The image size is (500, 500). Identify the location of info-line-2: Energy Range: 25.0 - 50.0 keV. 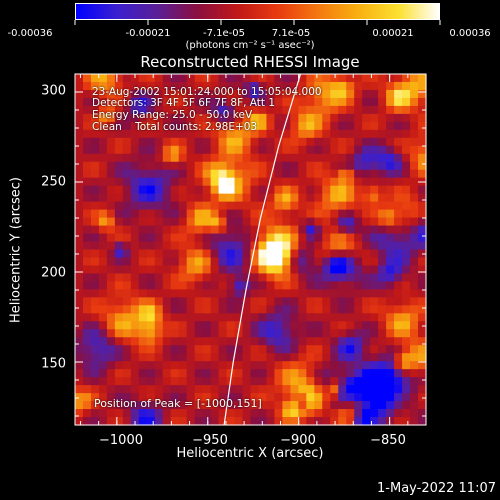
(172, 115).